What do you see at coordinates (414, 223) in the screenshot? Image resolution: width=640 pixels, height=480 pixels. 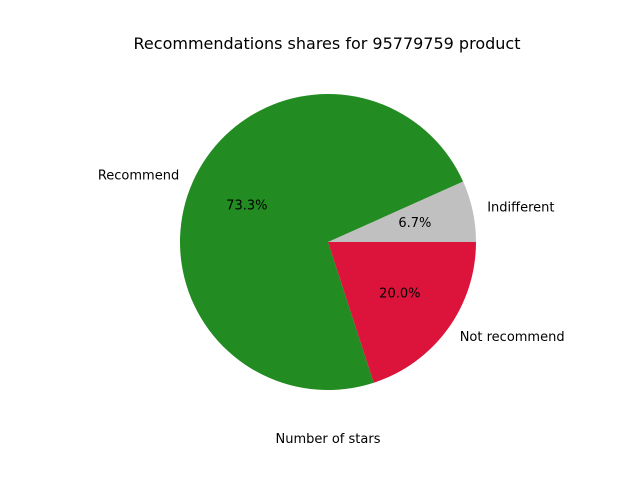 I see `slice-percent-indifferent: 6.7%` at bounding box center [414, 223].